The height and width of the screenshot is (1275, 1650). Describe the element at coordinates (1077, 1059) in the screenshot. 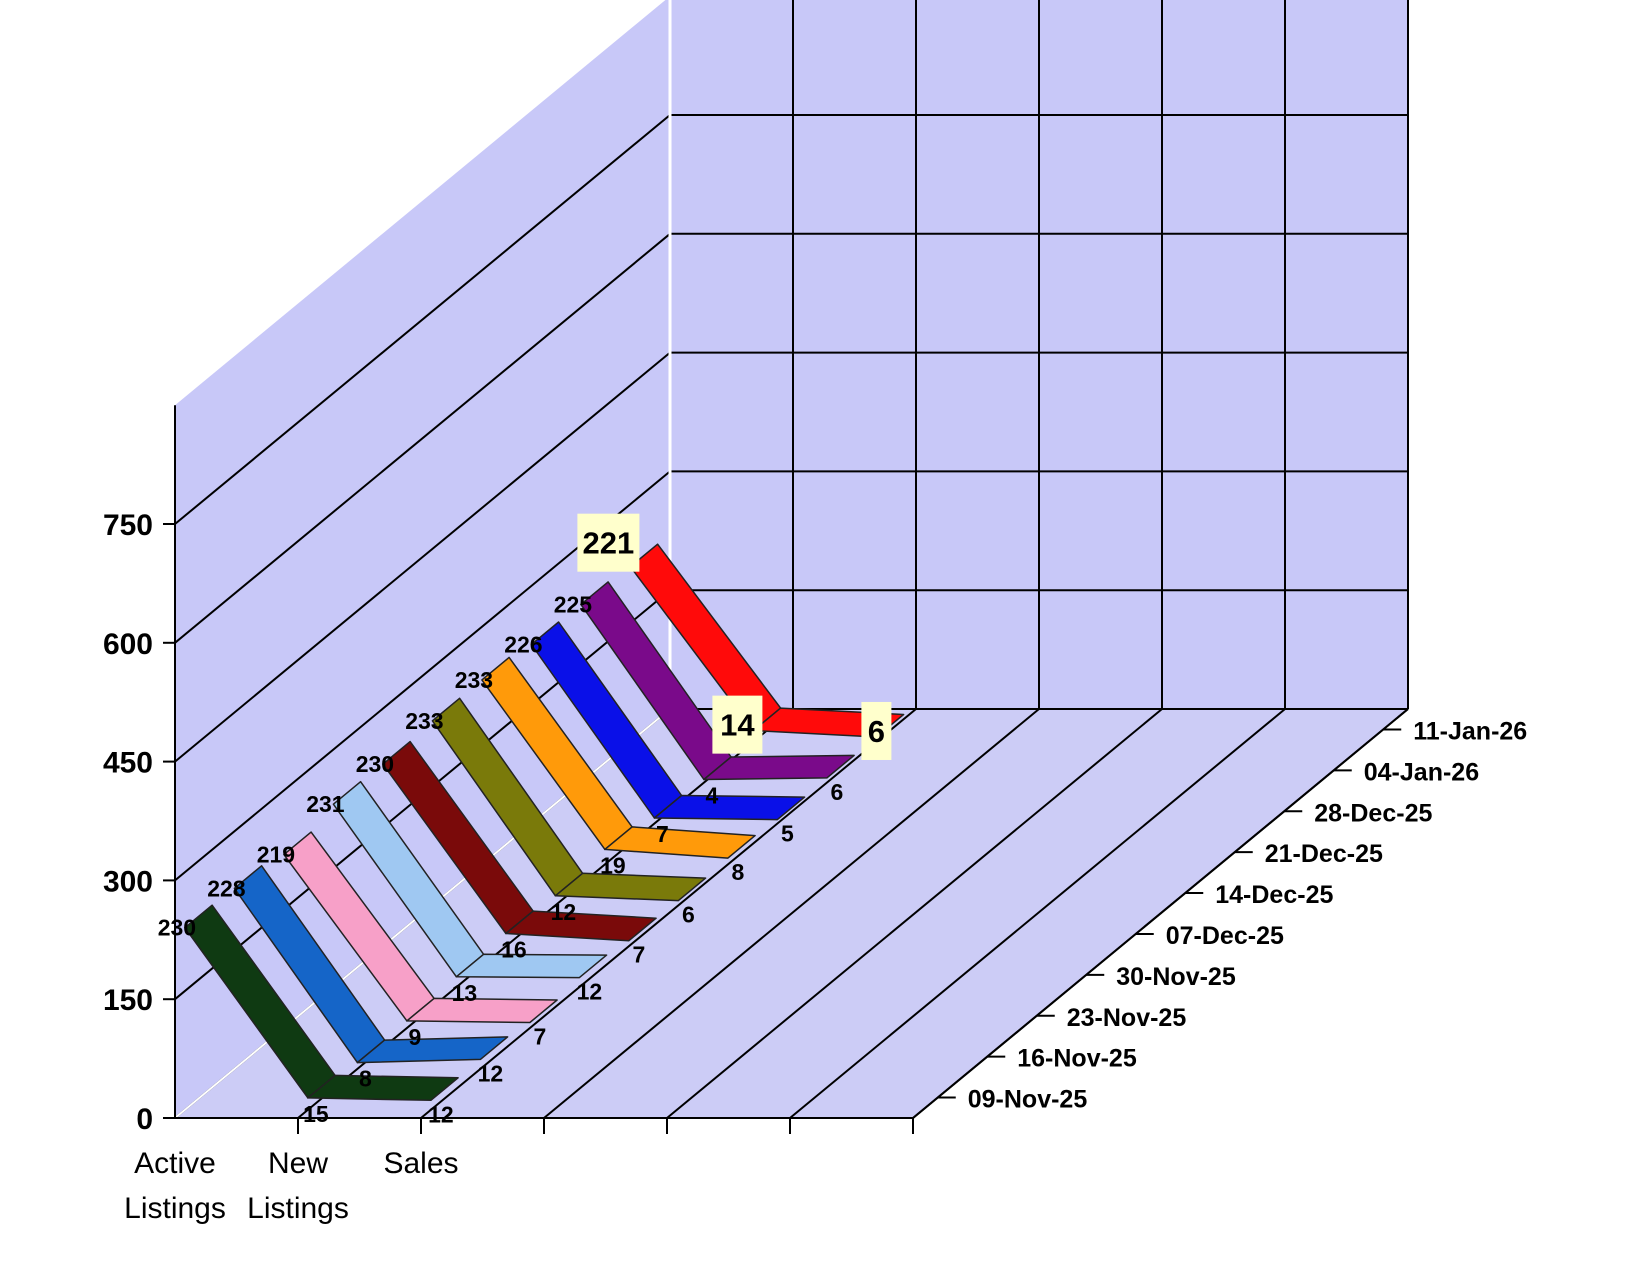

I see `z-tick-label: 16-Nov-25` at that location.